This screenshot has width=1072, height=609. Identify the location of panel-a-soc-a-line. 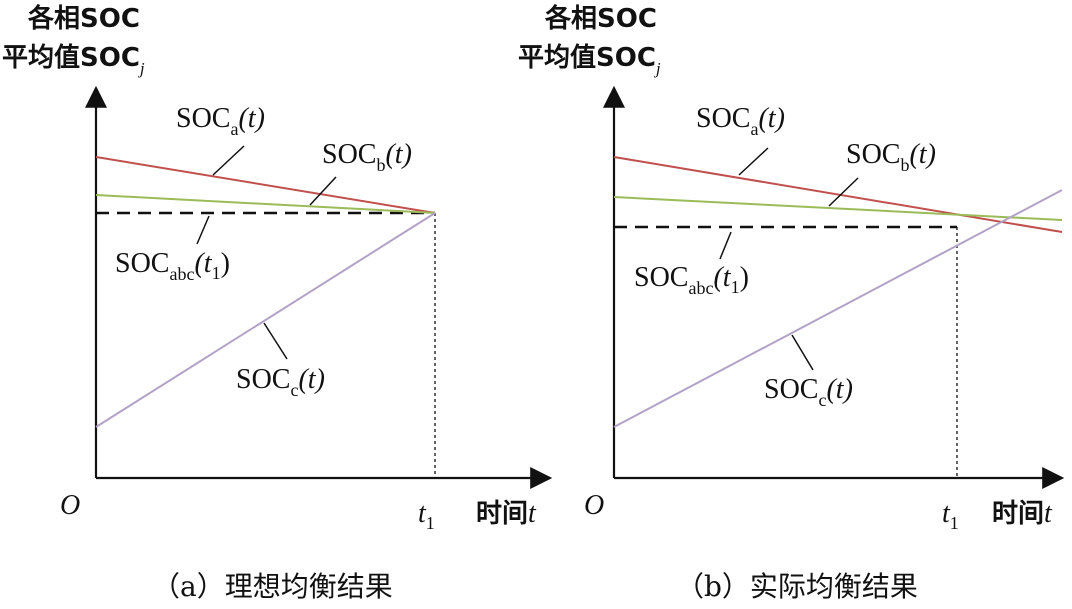
(265, 185).